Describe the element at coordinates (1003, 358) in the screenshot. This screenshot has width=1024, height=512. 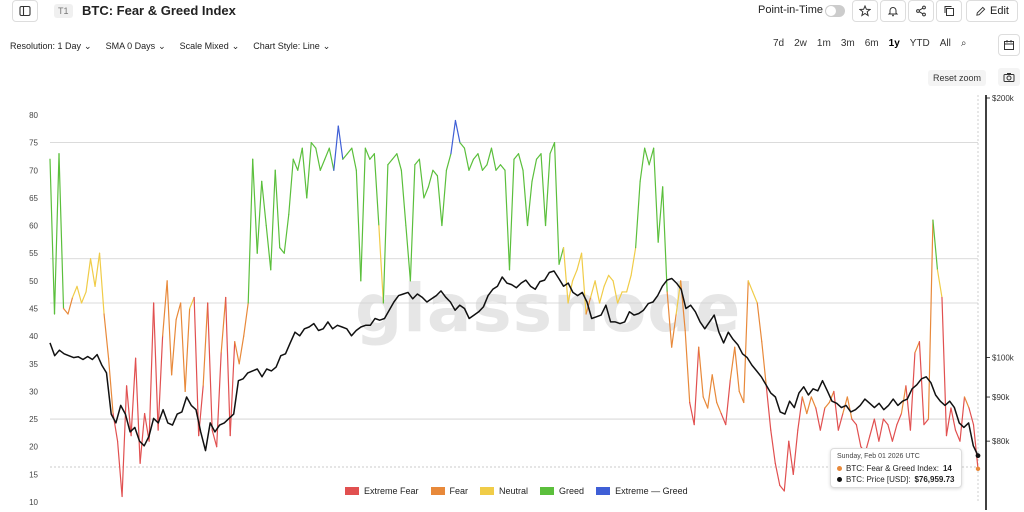
I see `right-tick-label: $100k` at that location.